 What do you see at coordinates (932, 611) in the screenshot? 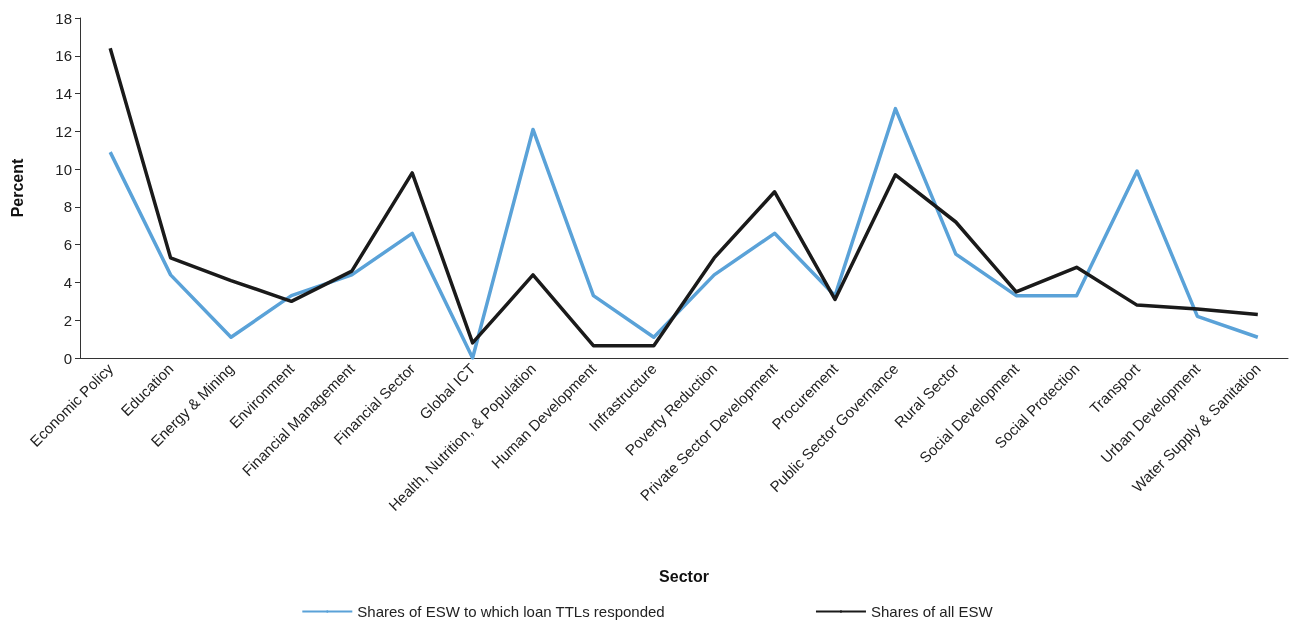
I see `legend-label: Shares of all ESW` at bounding box center [932, 611].